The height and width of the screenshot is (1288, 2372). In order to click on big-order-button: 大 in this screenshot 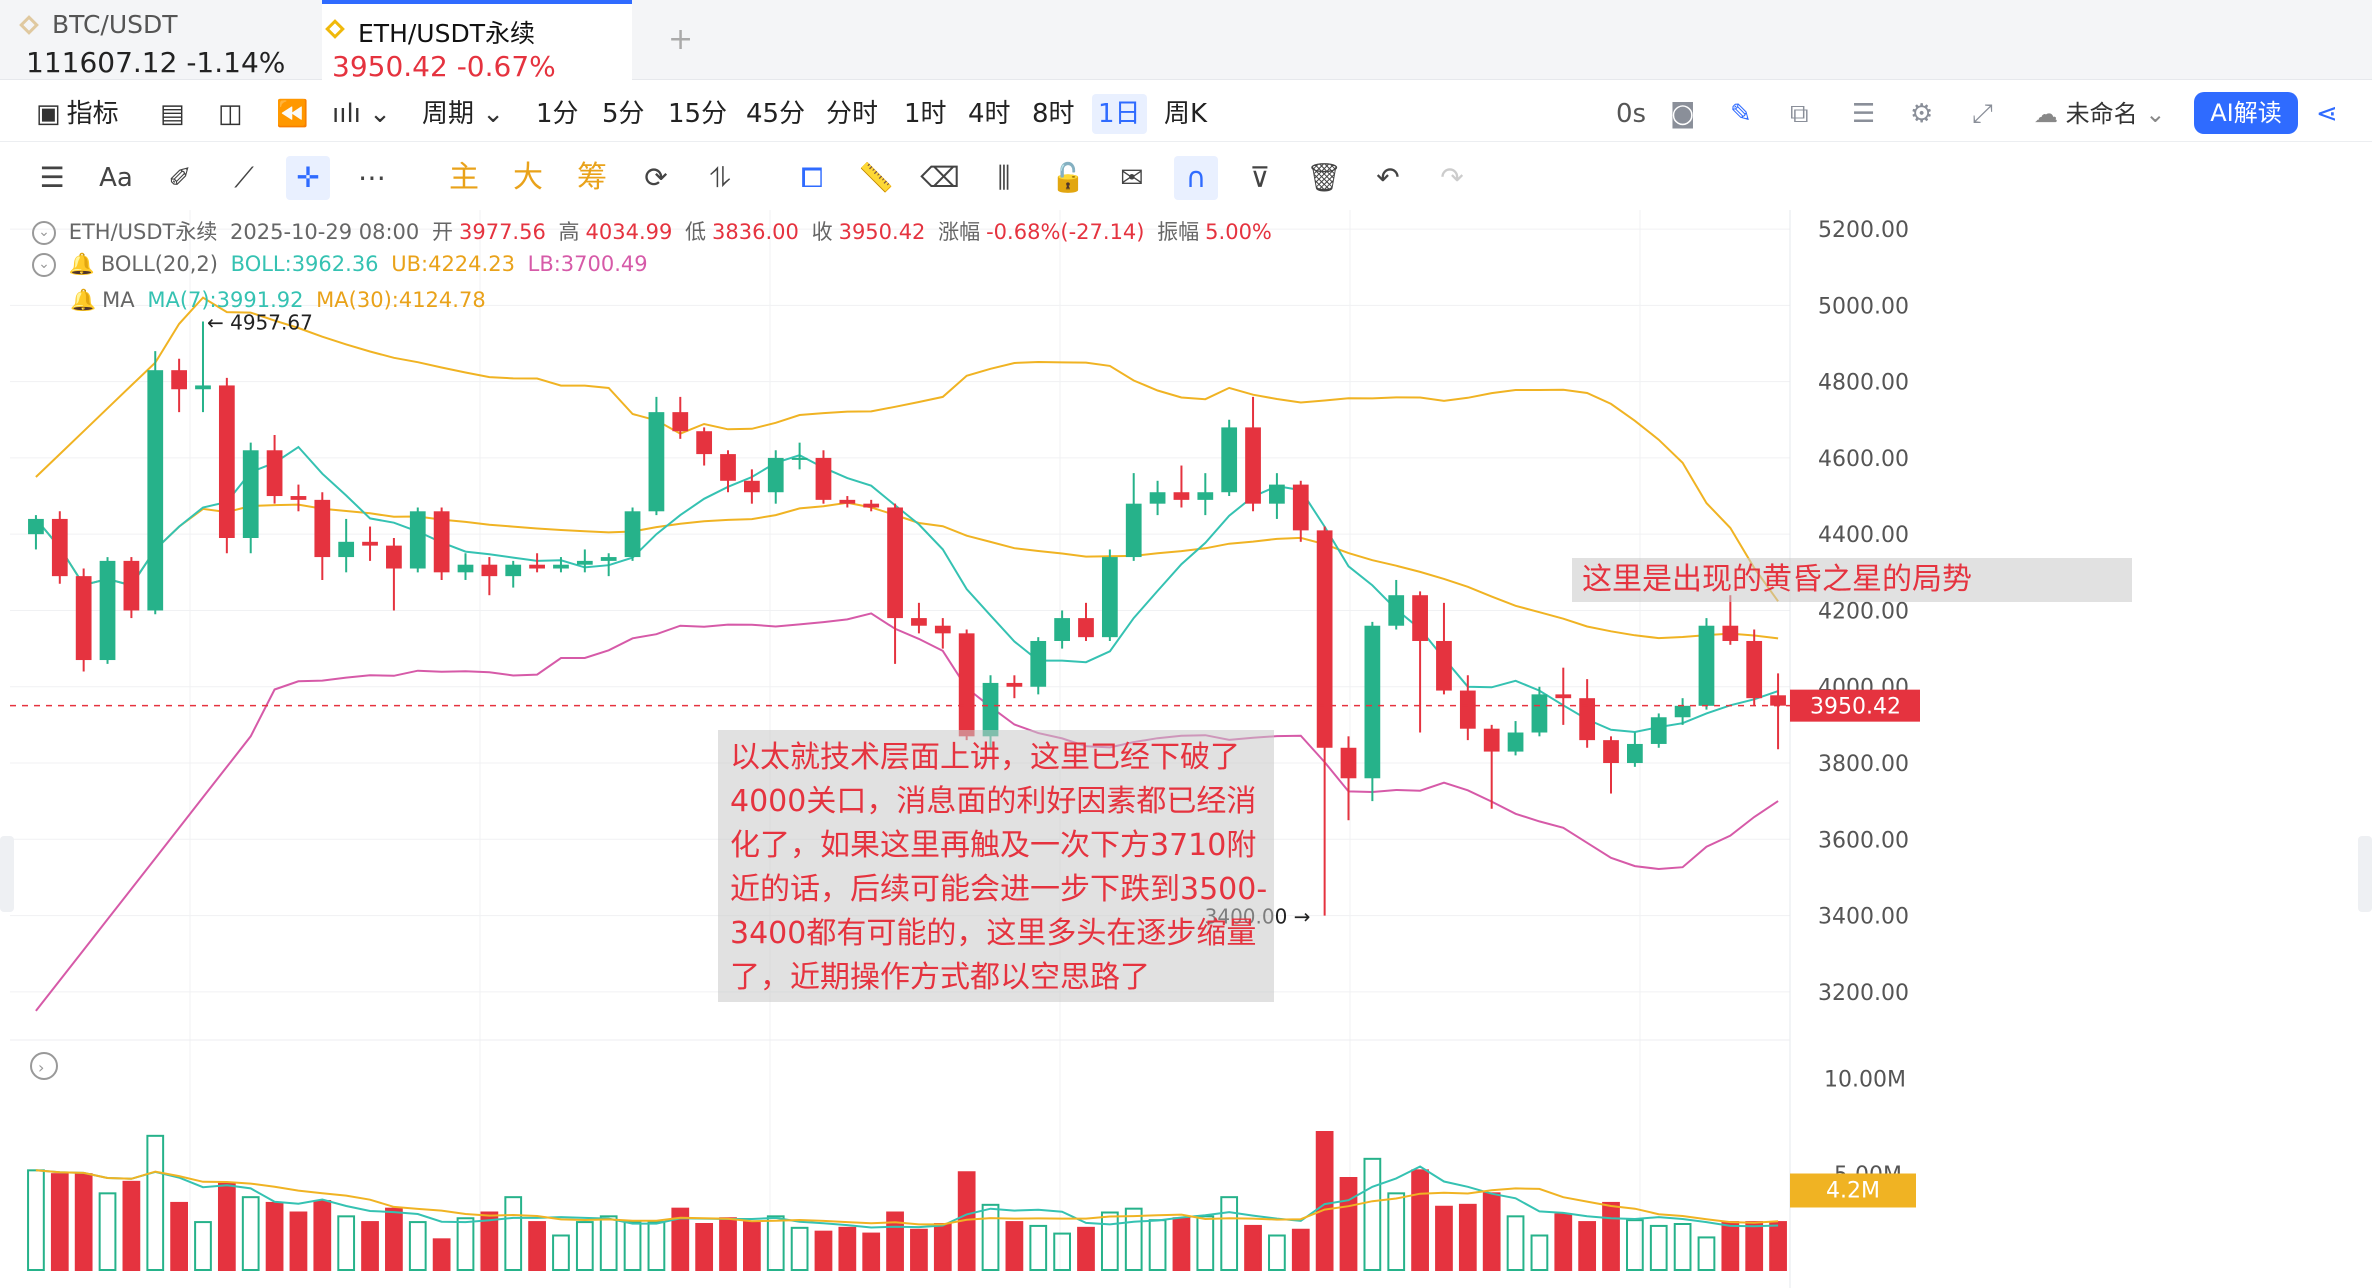, I will do `click(528, 177)`.